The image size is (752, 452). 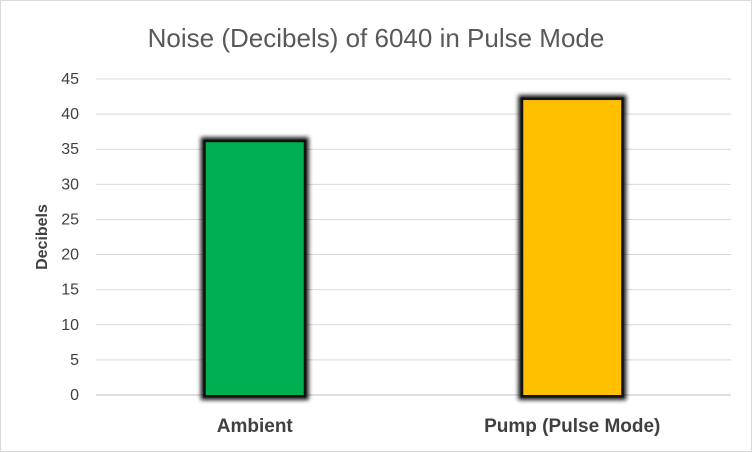 I want to click on y-tick-label: 40, so click(x=70, y=114).